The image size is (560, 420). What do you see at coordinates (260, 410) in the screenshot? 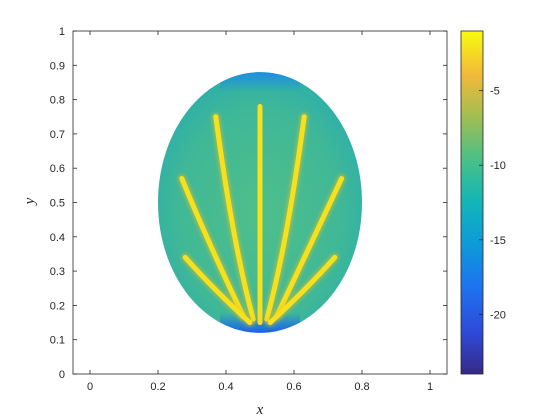
I see `x-axis-label: x` at bounding box center [260, 410].